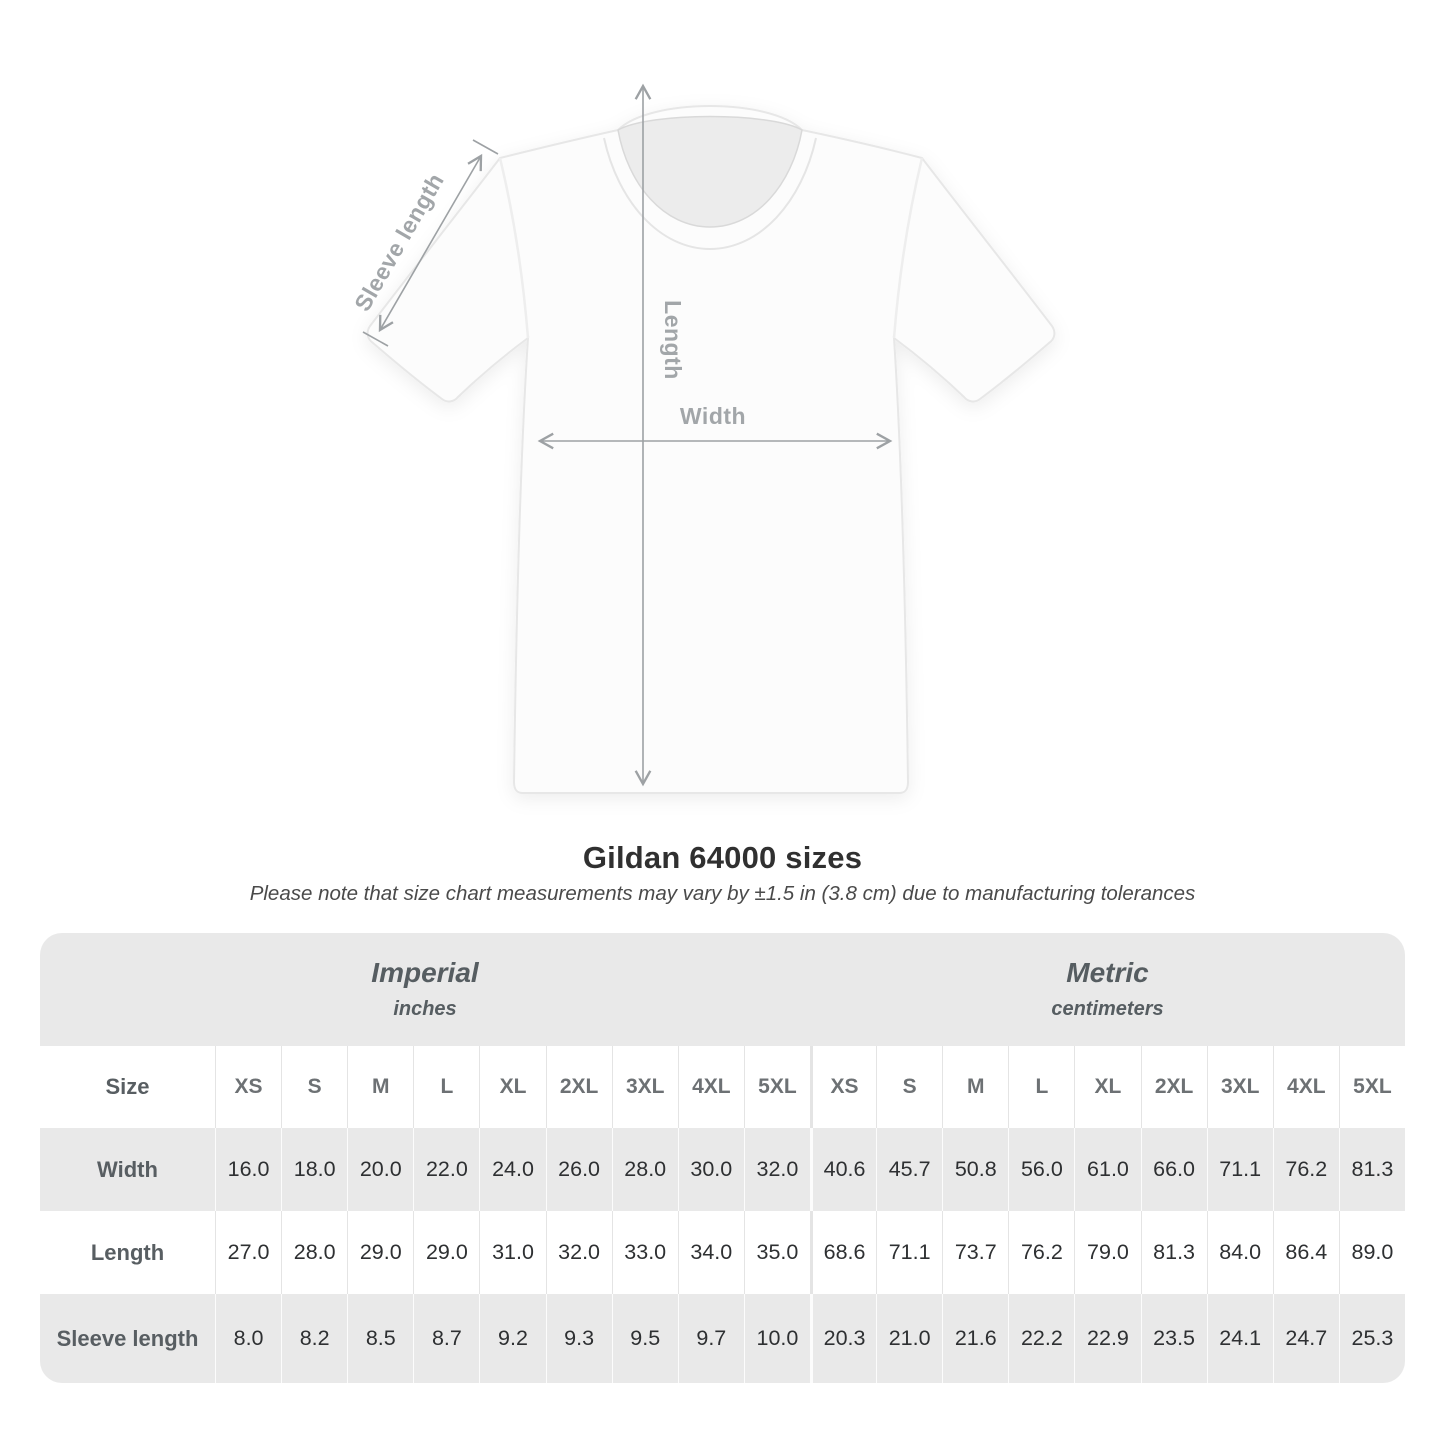  Describe the element at coordinates (713, 416) in the screenshot. I see `width-label: Width` at that location.